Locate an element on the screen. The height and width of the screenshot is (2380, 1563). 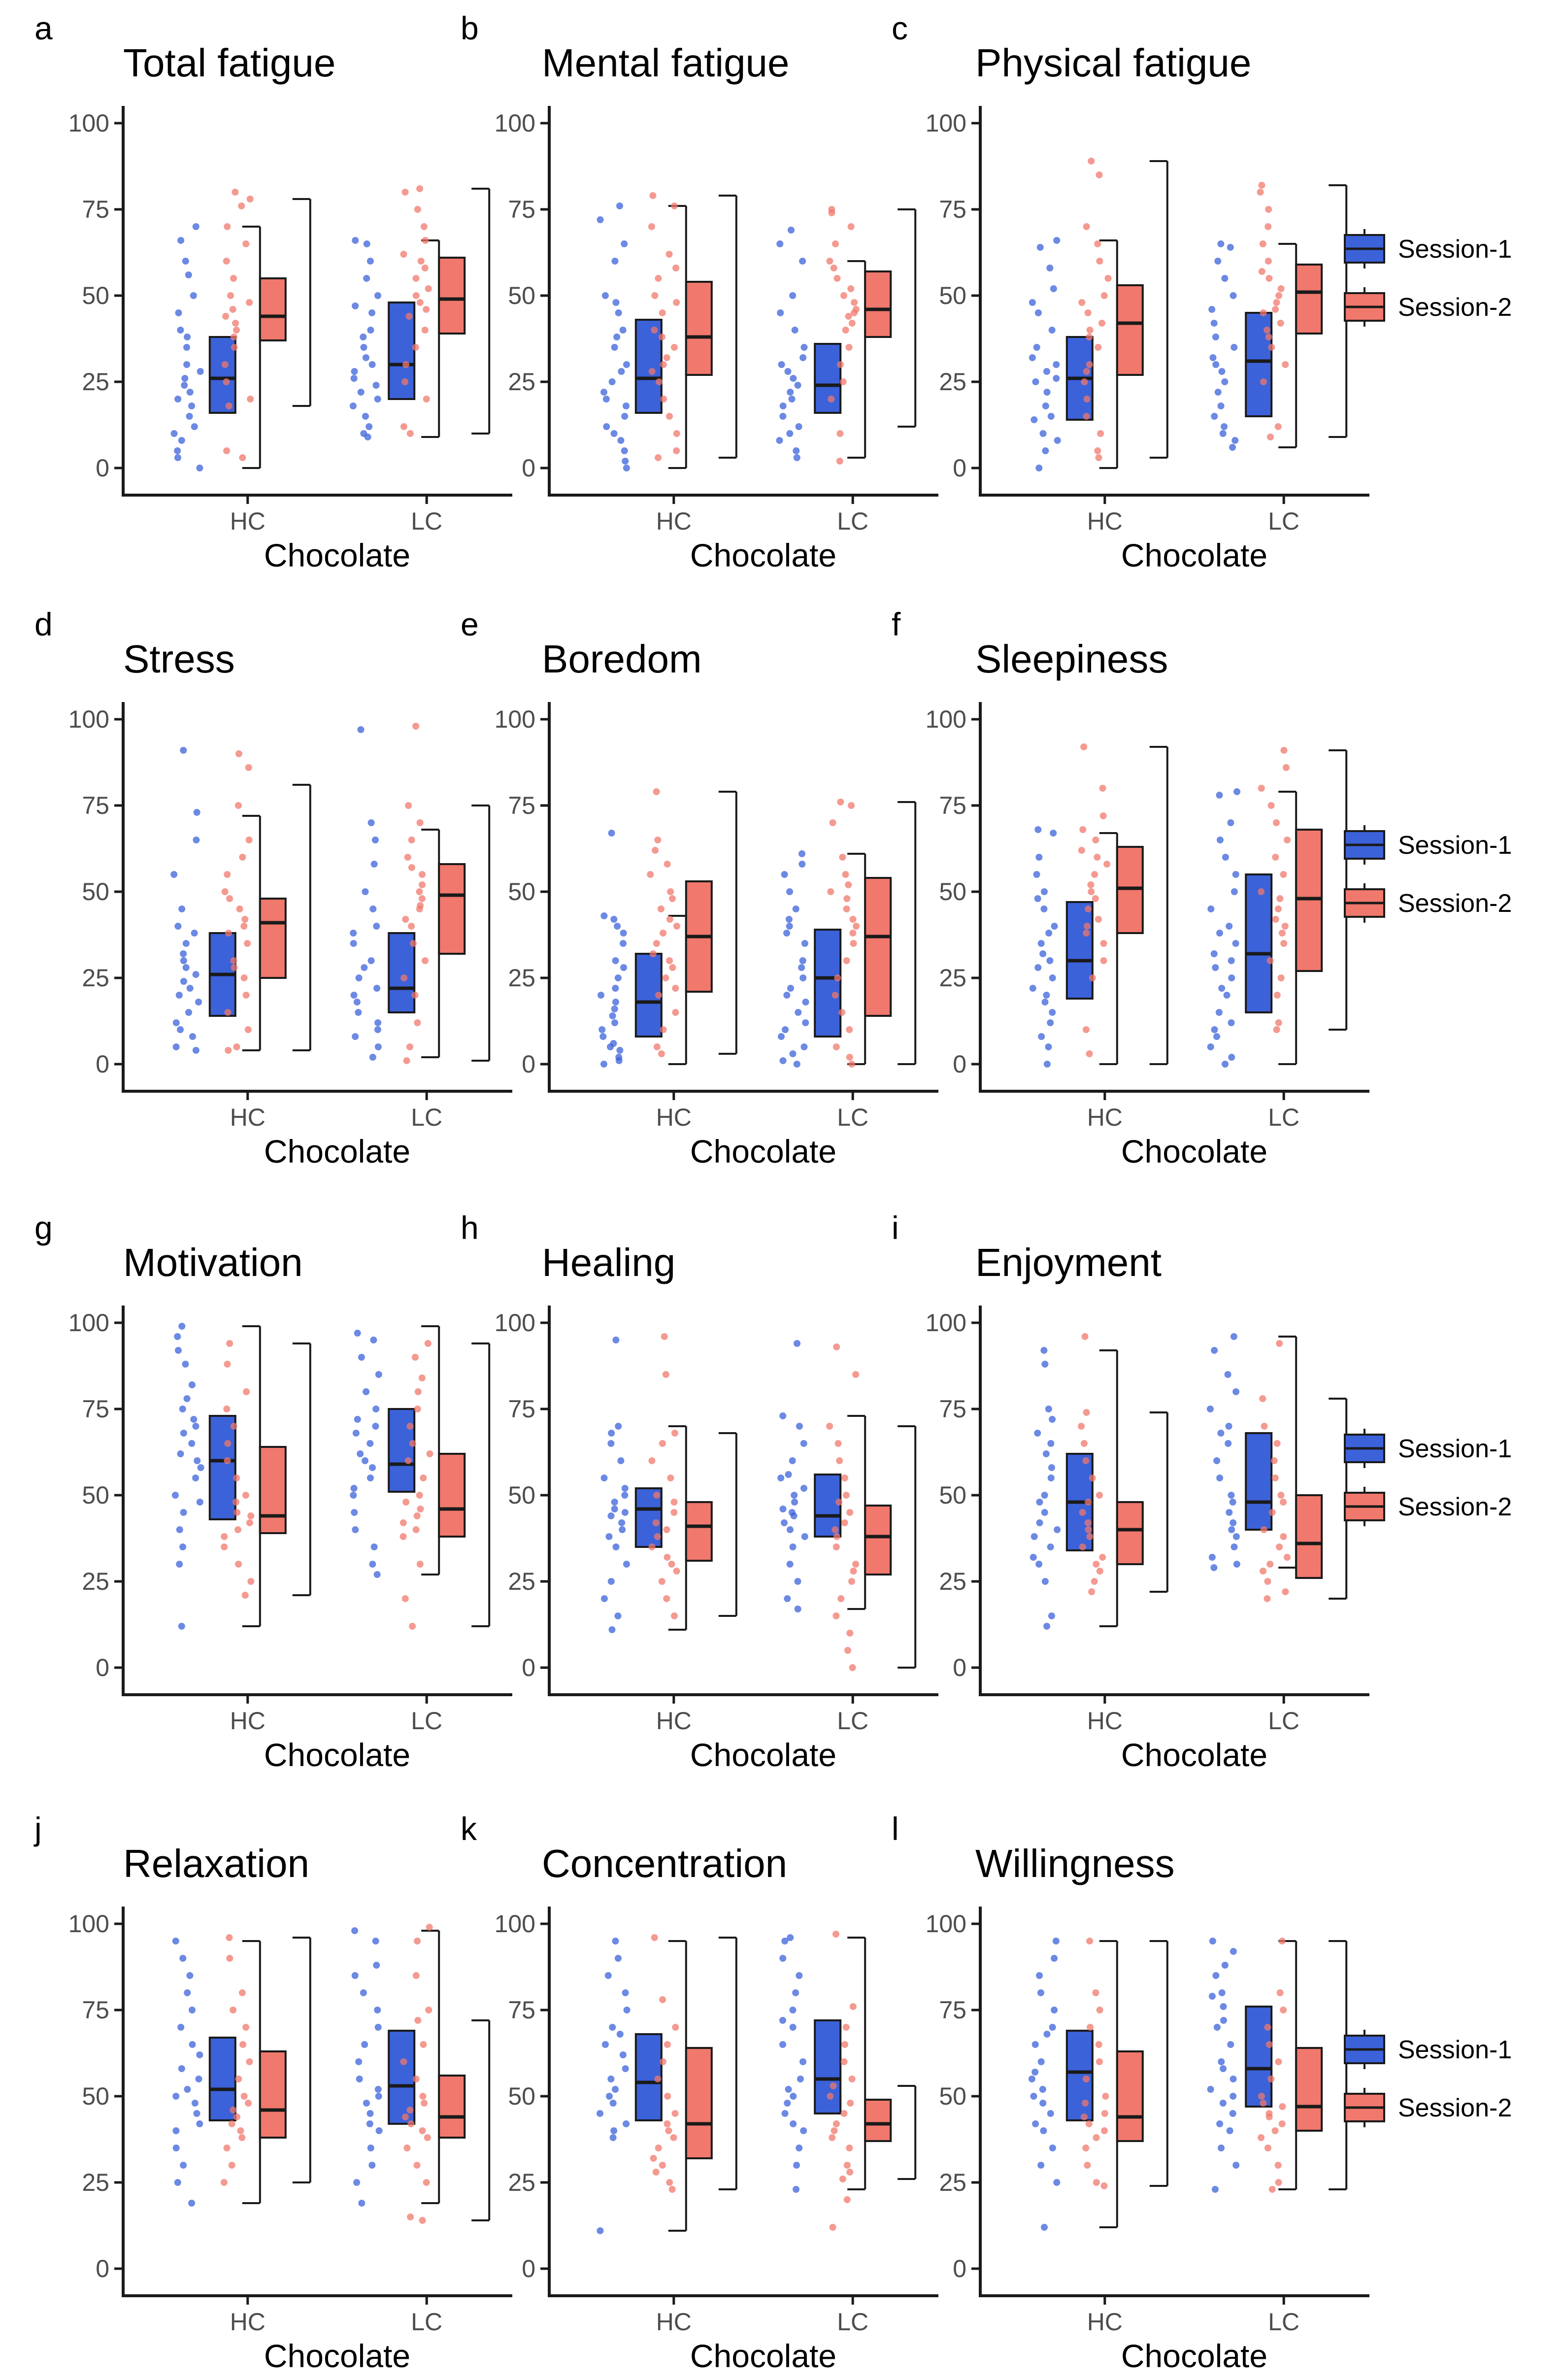
x-axis-title: Chocolate is located at coordinates (337, 1151).